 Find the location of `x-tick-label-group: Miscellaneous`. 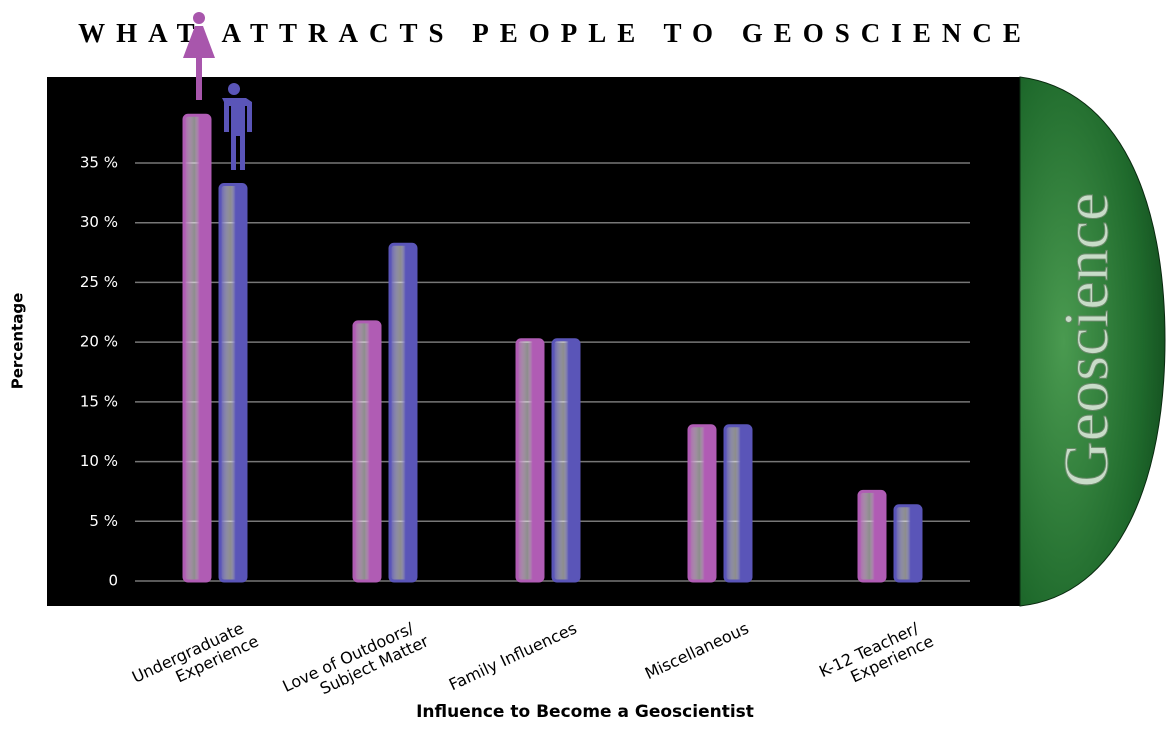

x-tick-label-group: Miscellaneous is located at coordinates (697, 650).